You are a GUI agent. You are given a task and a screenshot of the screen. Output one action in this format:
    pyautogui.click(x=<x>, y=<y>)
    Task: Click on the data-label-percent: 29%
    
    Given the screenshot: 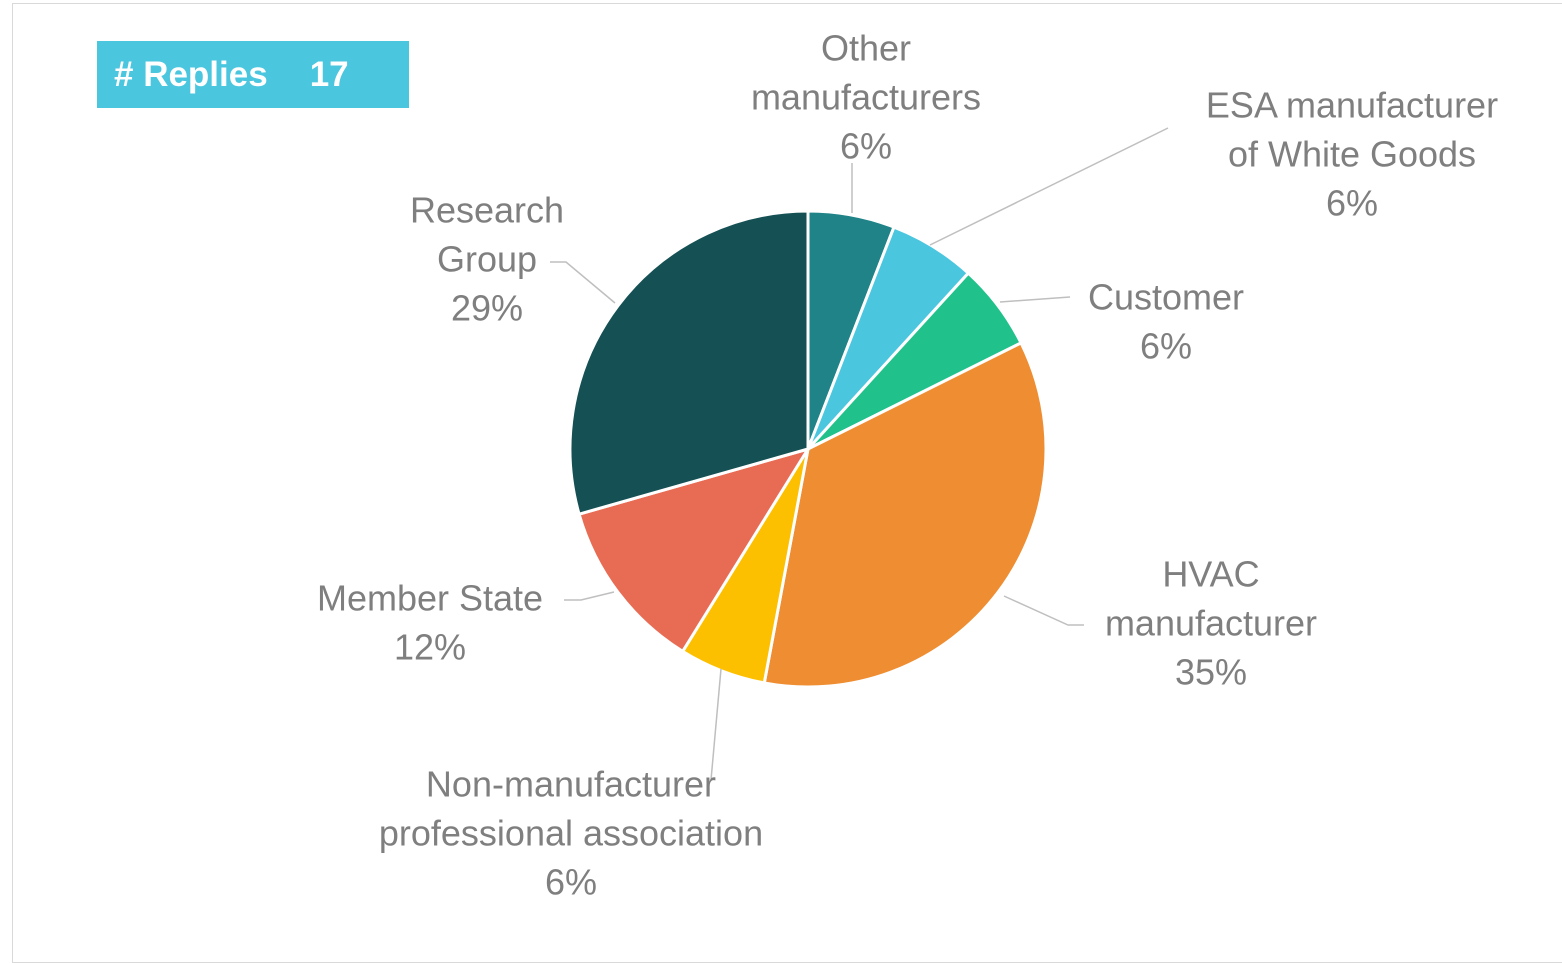 What is the action you would take?
    pyautogui.click(x=487, y=308)
    